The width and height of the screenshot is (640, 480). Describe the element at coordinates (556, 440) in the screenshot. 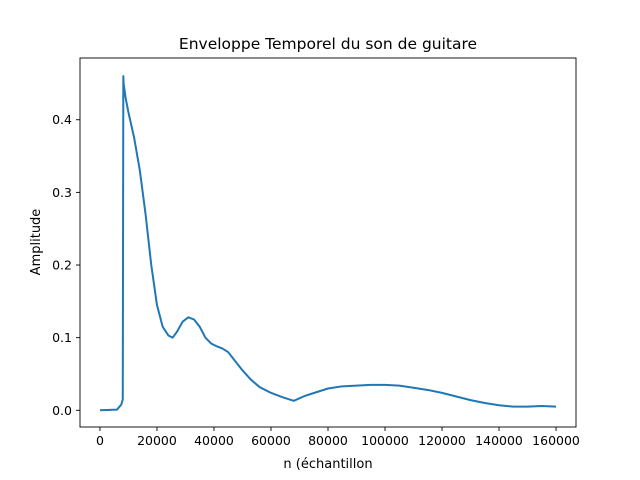

I see `x-tick-label: 160000` at that location.